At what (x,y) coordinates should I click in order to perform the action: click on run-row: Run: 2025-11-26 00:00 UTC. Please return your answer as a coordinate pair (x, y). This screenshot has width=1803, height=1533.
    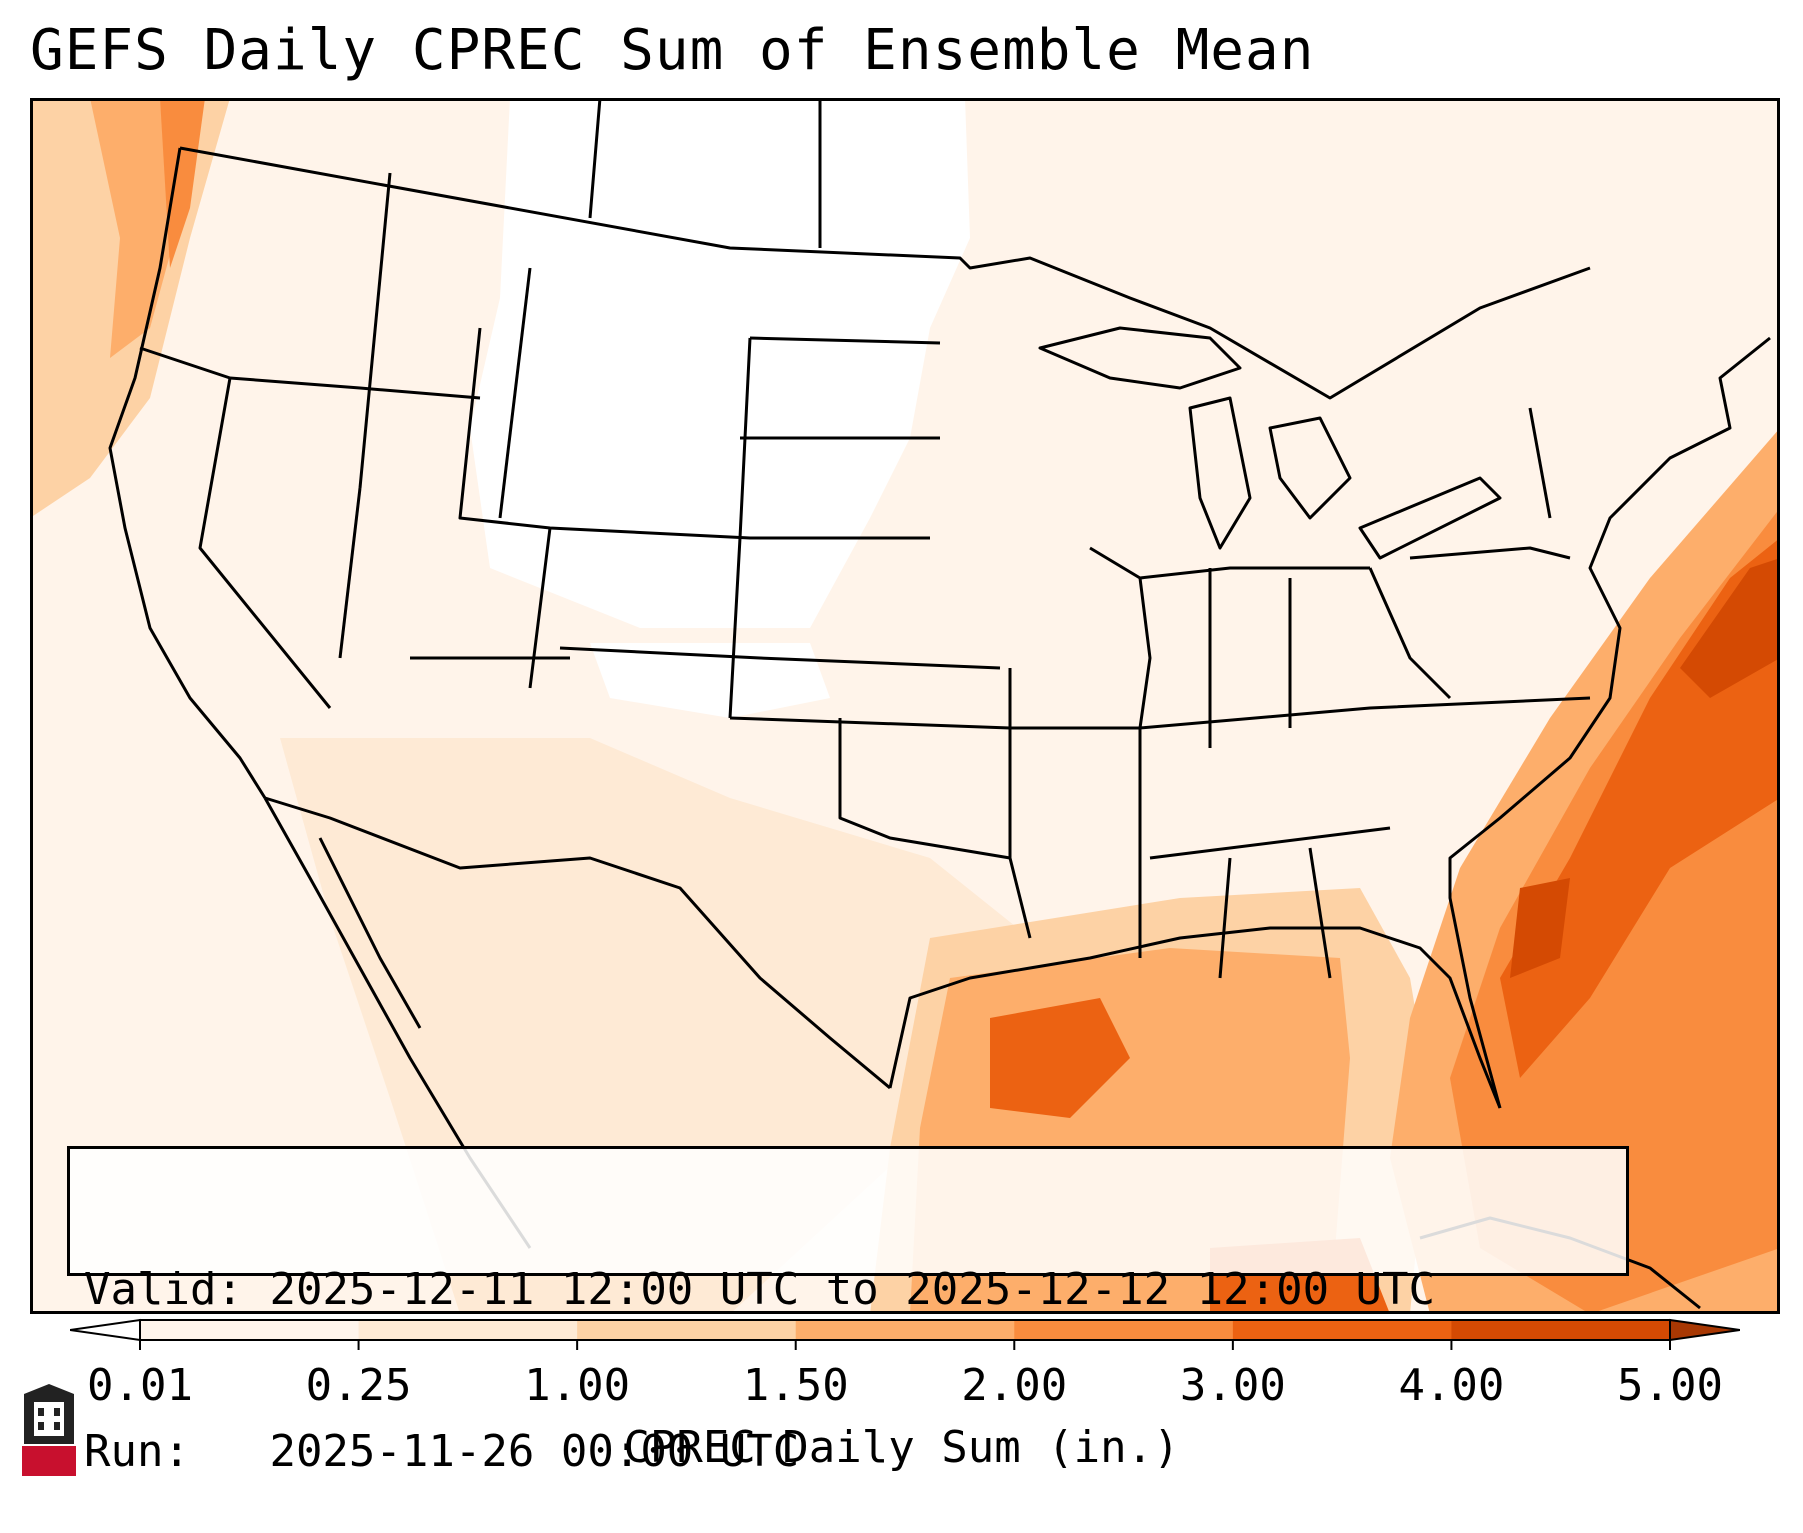
    Looking at the image, I should click on (848, 1452).